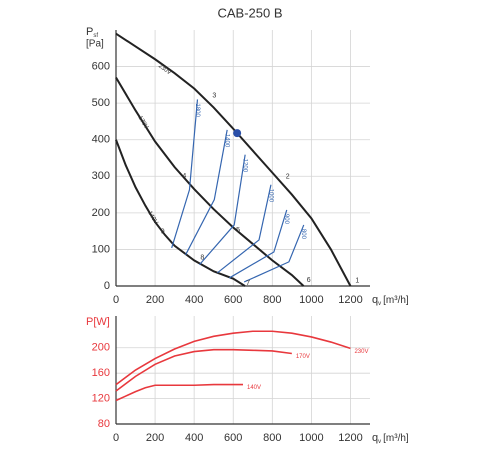  Describe the element at coordinates (237, 133) in the screenshot. I see `operating-point` at that location.